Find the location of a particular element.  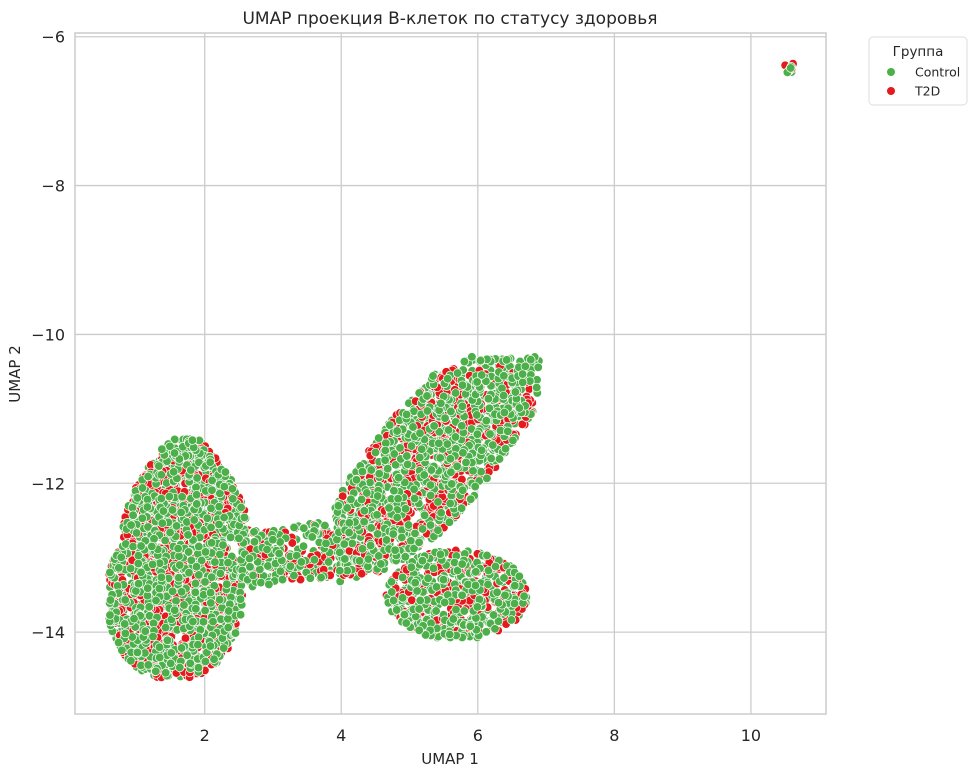

legend-title: Группа is located at coordinates (918, 52).